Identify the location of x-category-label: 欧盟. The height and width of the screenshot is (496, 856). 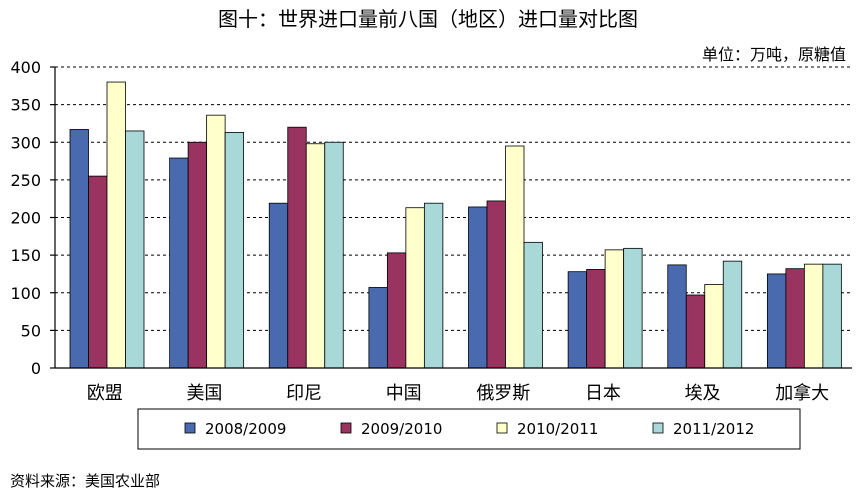
(105, 393).